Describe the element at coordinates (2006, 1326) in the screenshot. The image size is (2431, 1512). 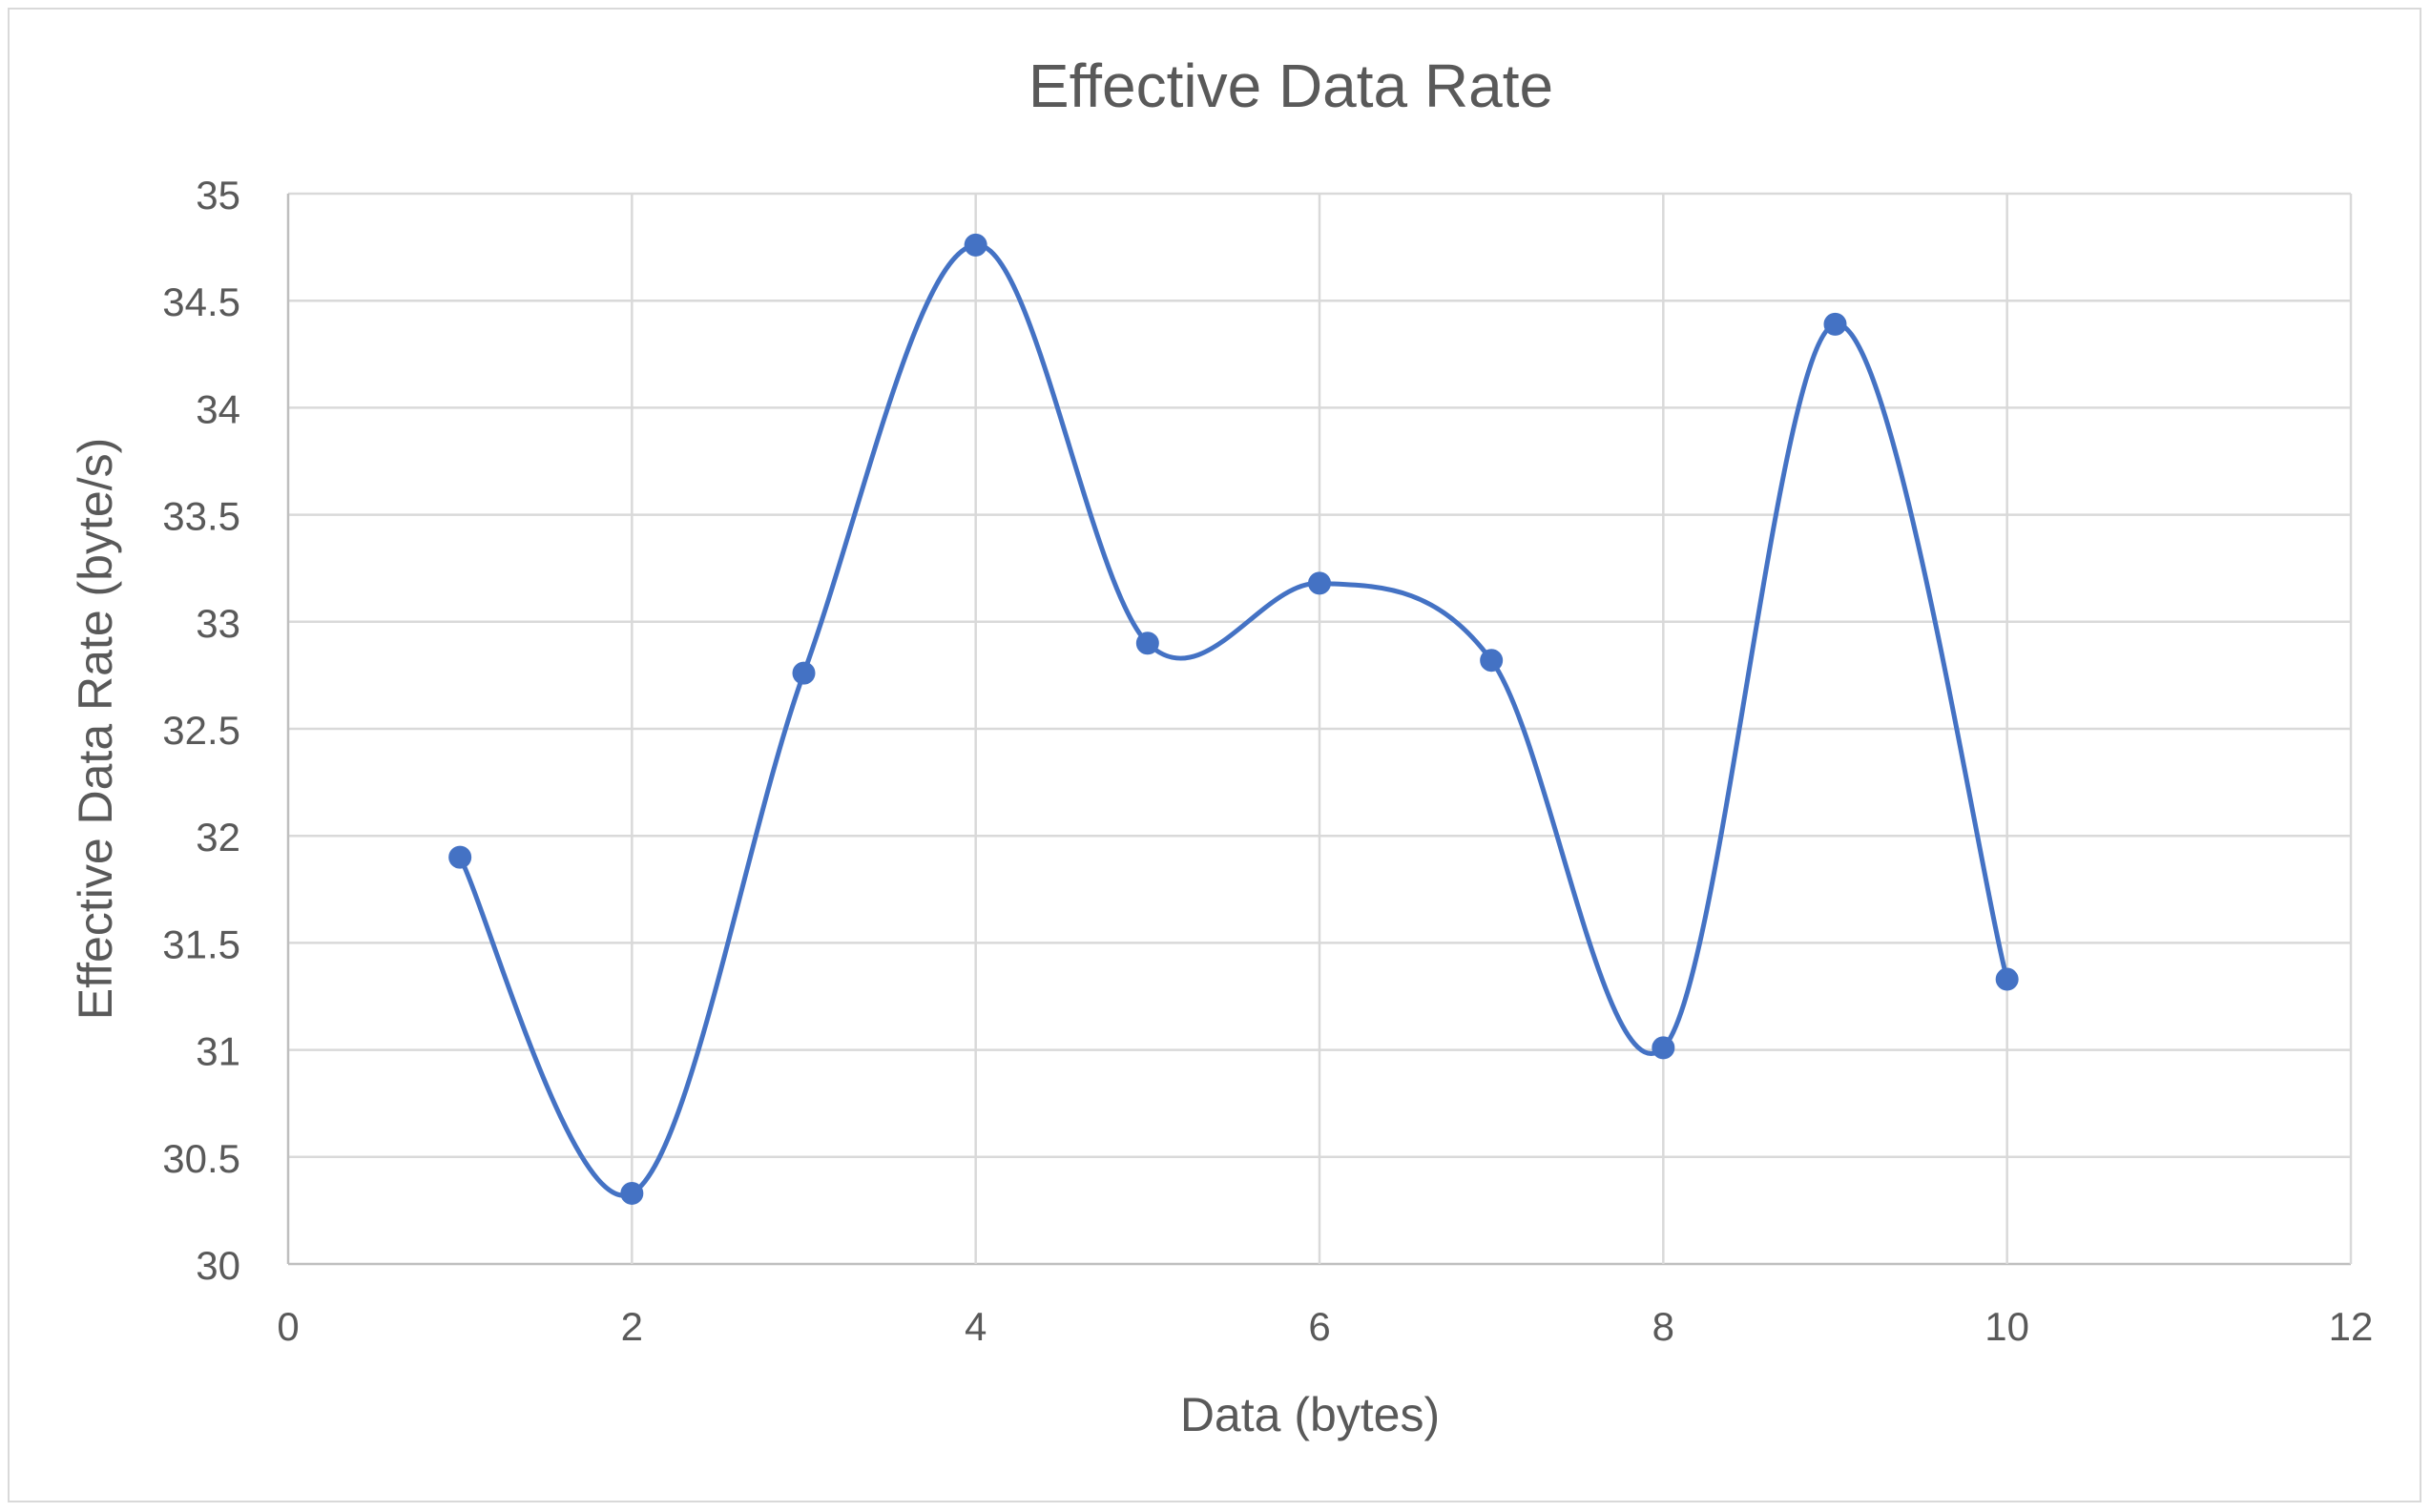
I see `x-tick-label: 10` at that location.